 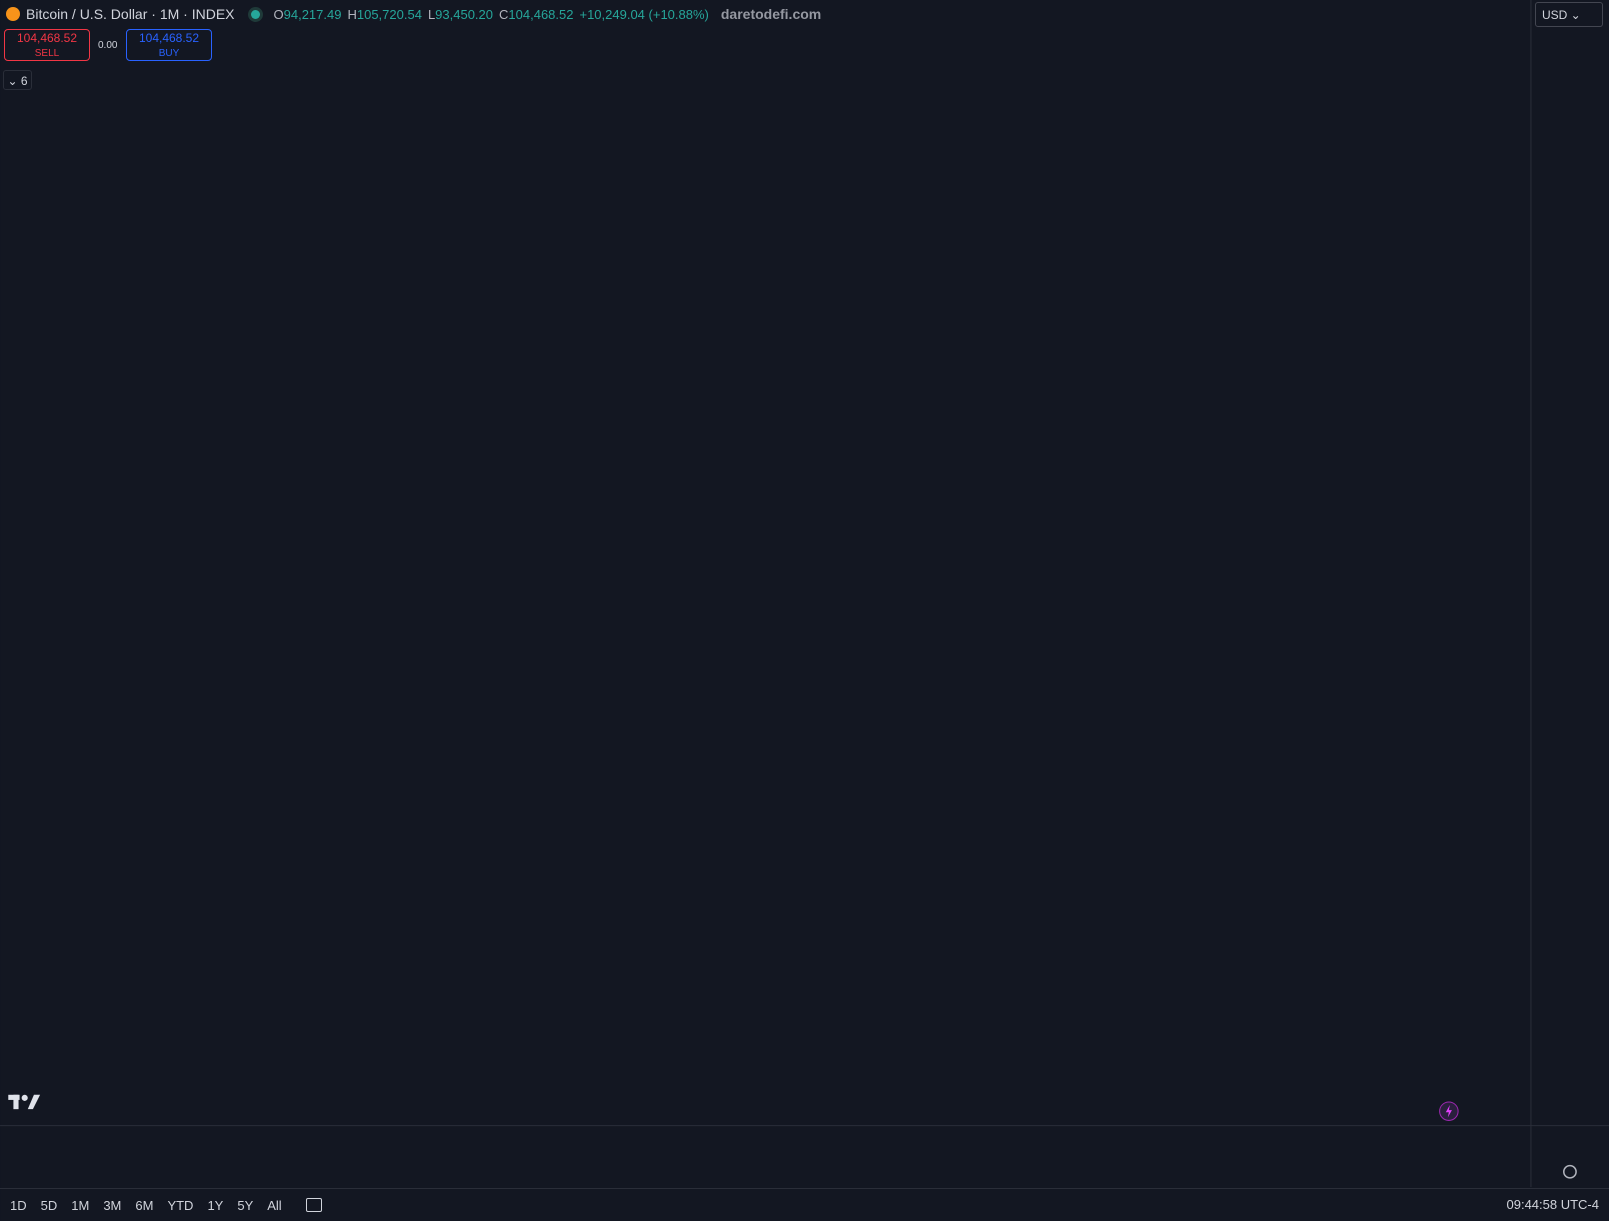 What do you see at coordinates (278, 14) in the screenshot?
I see `ohlc-key: O` at bounding box center [278, 14].